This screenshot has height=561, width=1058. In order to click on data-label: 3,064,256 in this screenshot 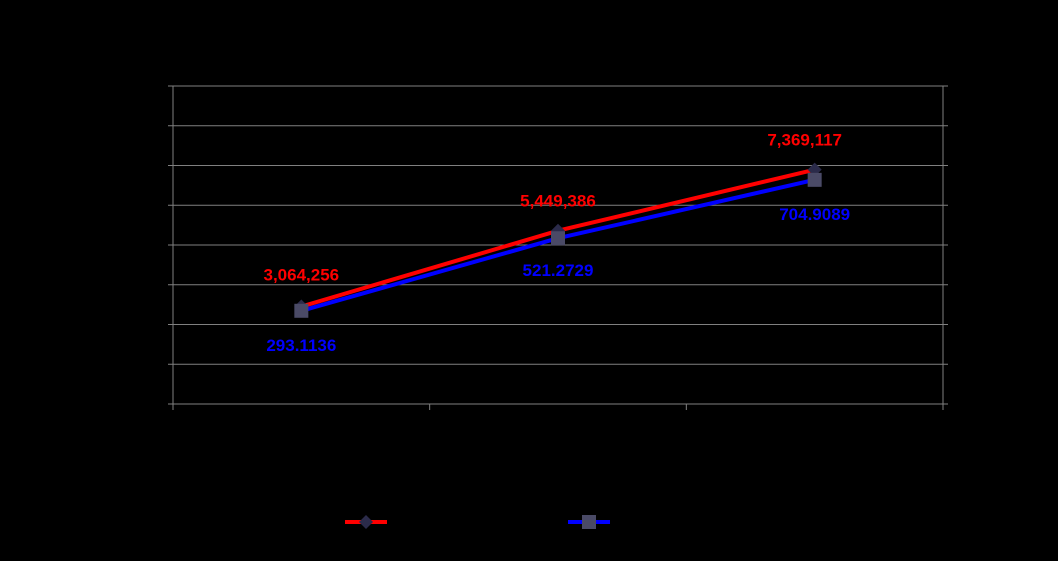, I will do `click(302, 275)`.